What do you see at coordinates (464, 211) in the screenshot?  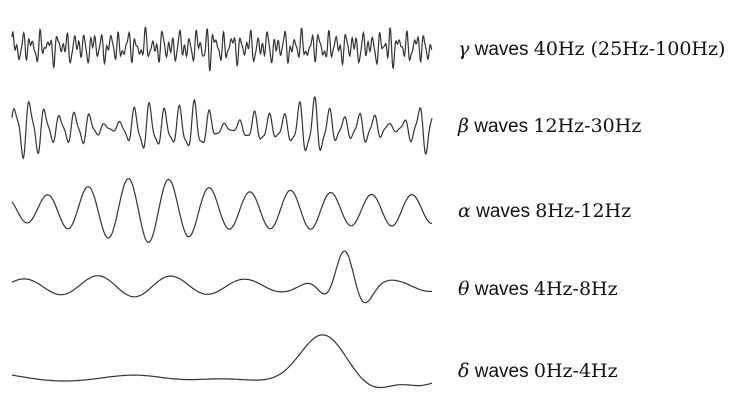 I see `alpha-symbol: α` at bounding box center [464, 211].